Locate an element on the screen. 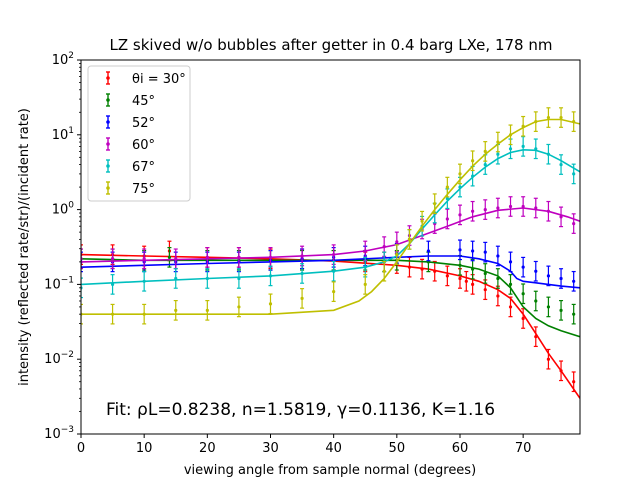 The height and width of the screenshot is (487, 644). x-tick-label: 70 is located at coordinates (523, 448).